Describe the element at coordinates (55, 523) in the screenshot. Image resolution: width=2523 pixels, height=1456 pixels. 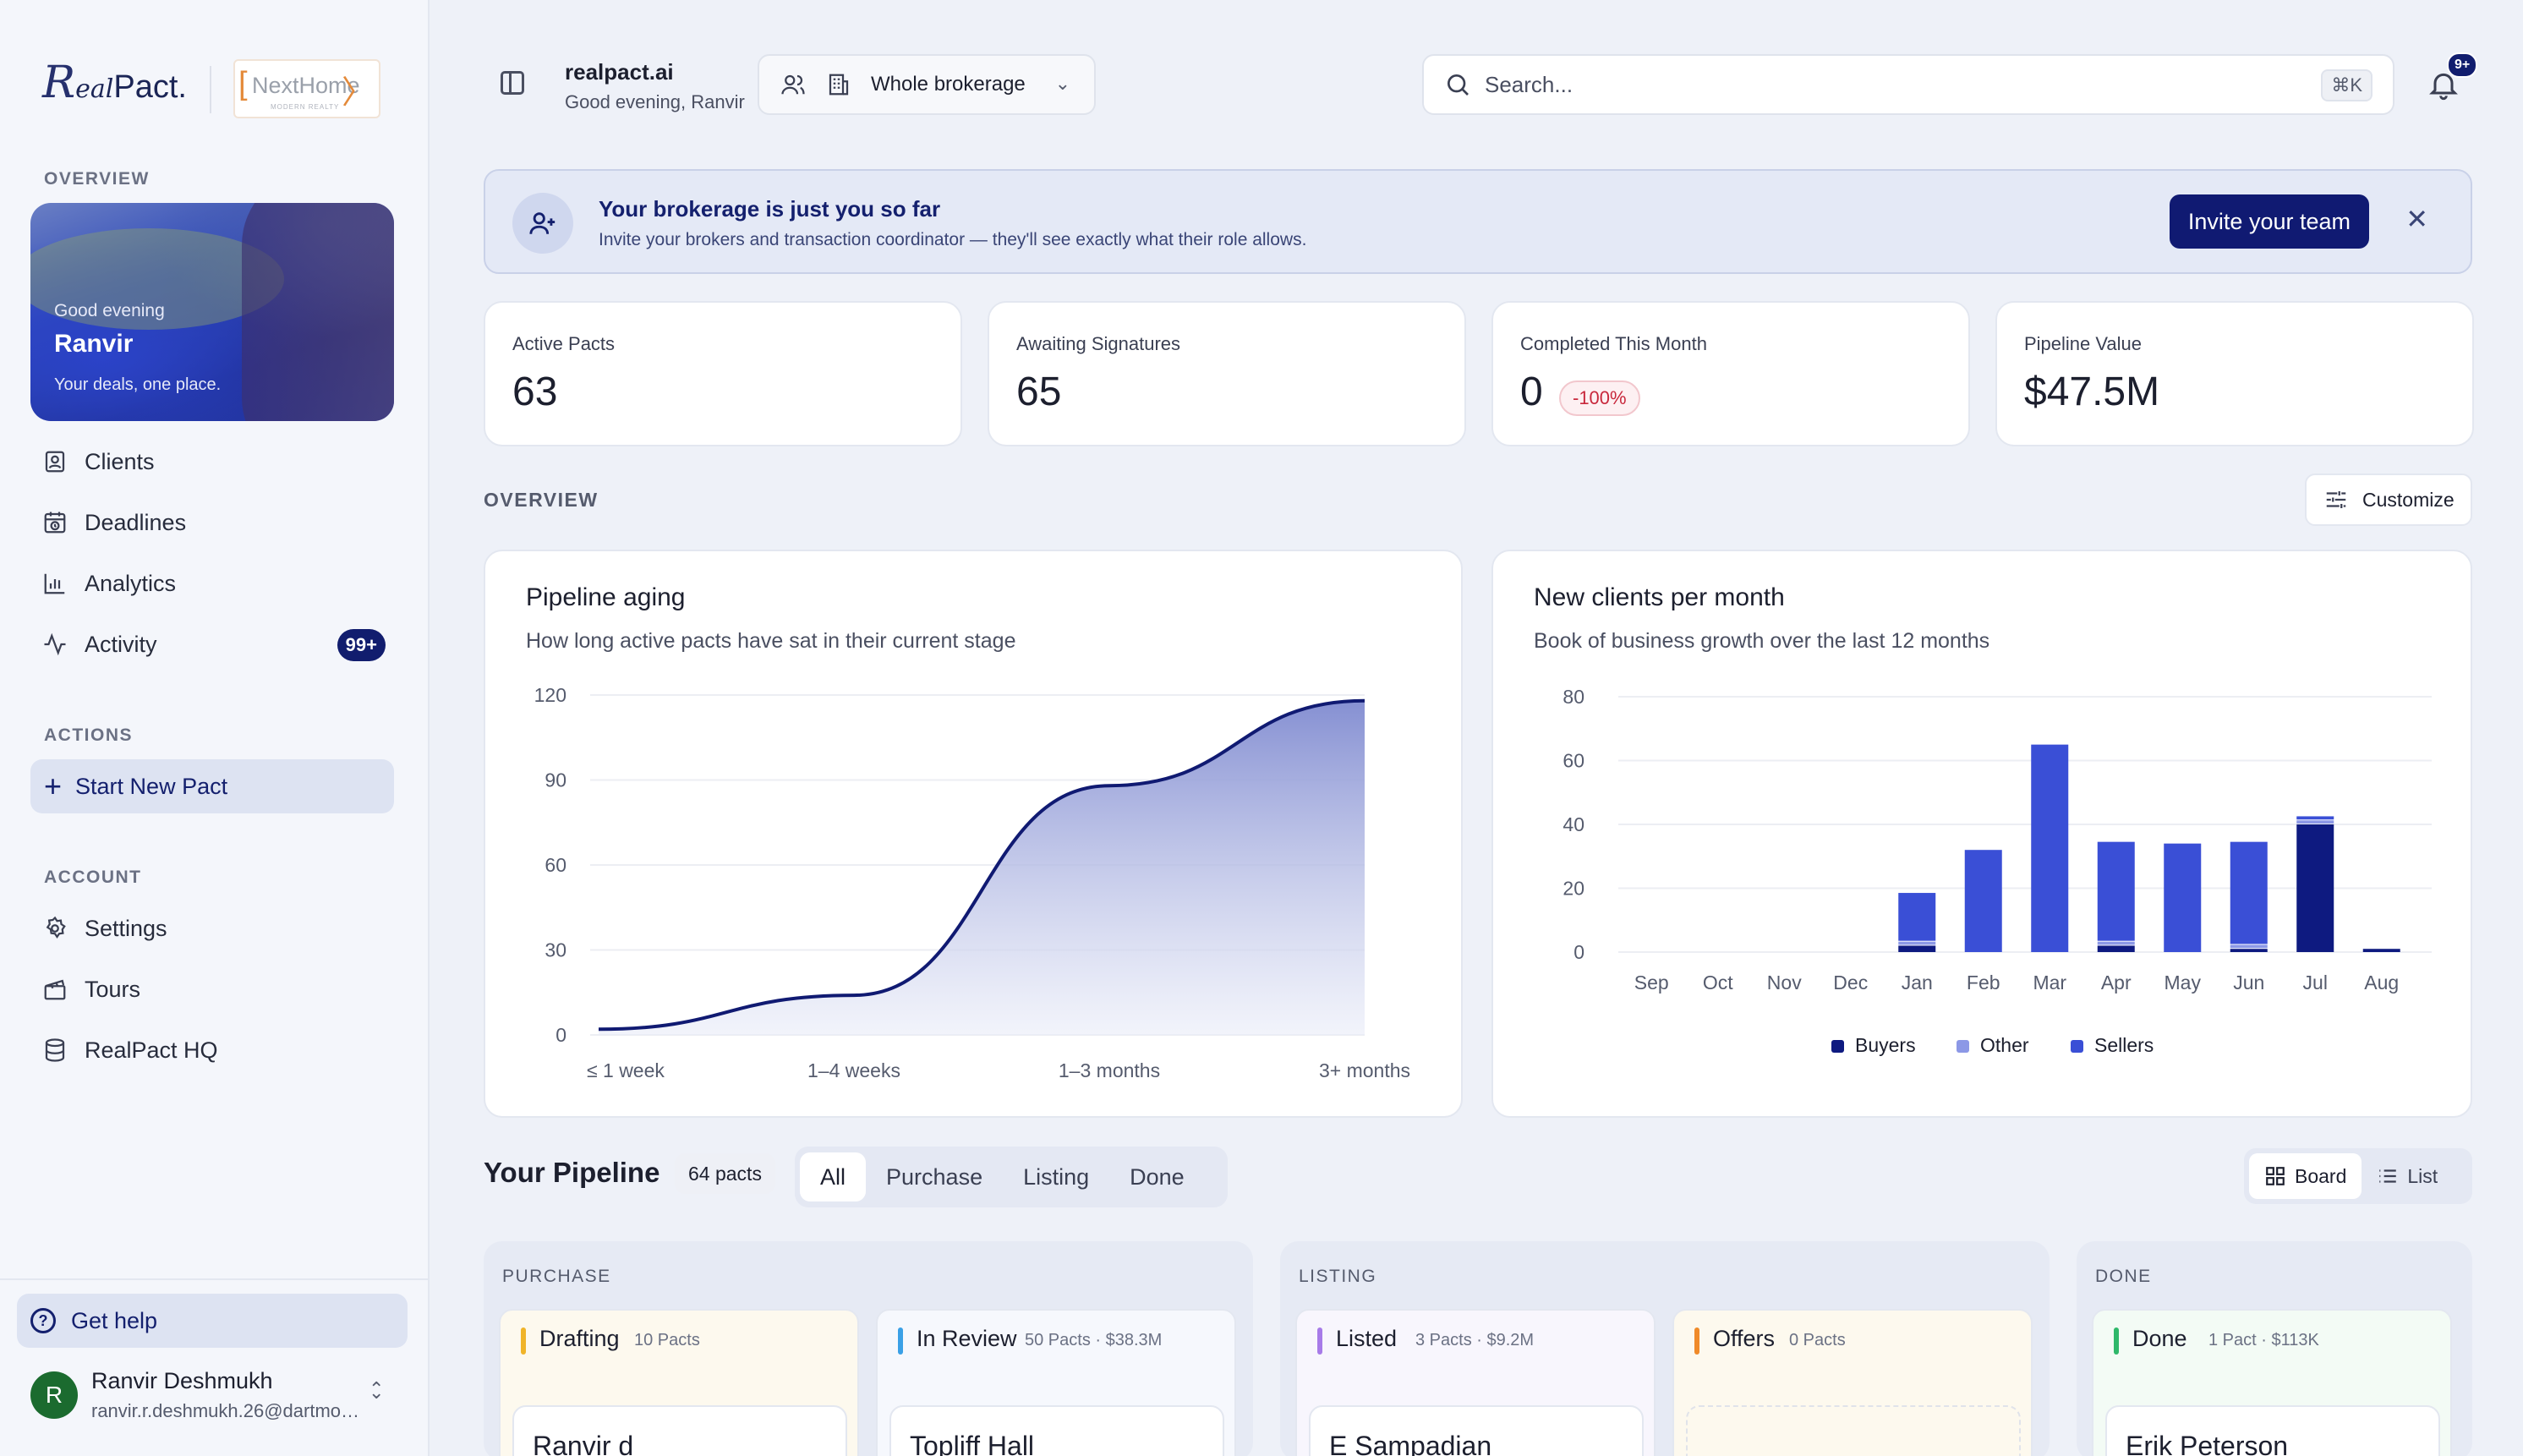
I see `calendar-clock-icon` at that location.